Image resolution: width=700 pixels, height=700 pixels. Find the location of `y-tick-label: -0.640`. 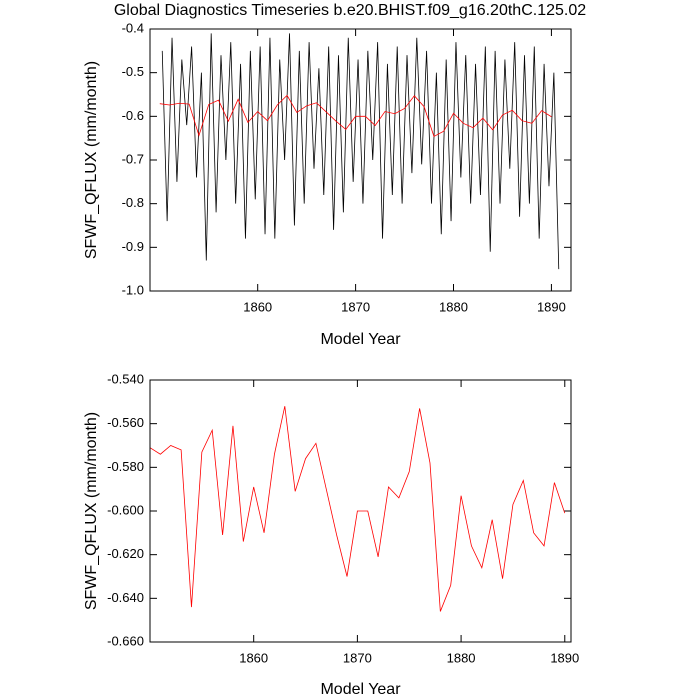

y-tick-label: -0.640 is located at coordinates (125, 597).